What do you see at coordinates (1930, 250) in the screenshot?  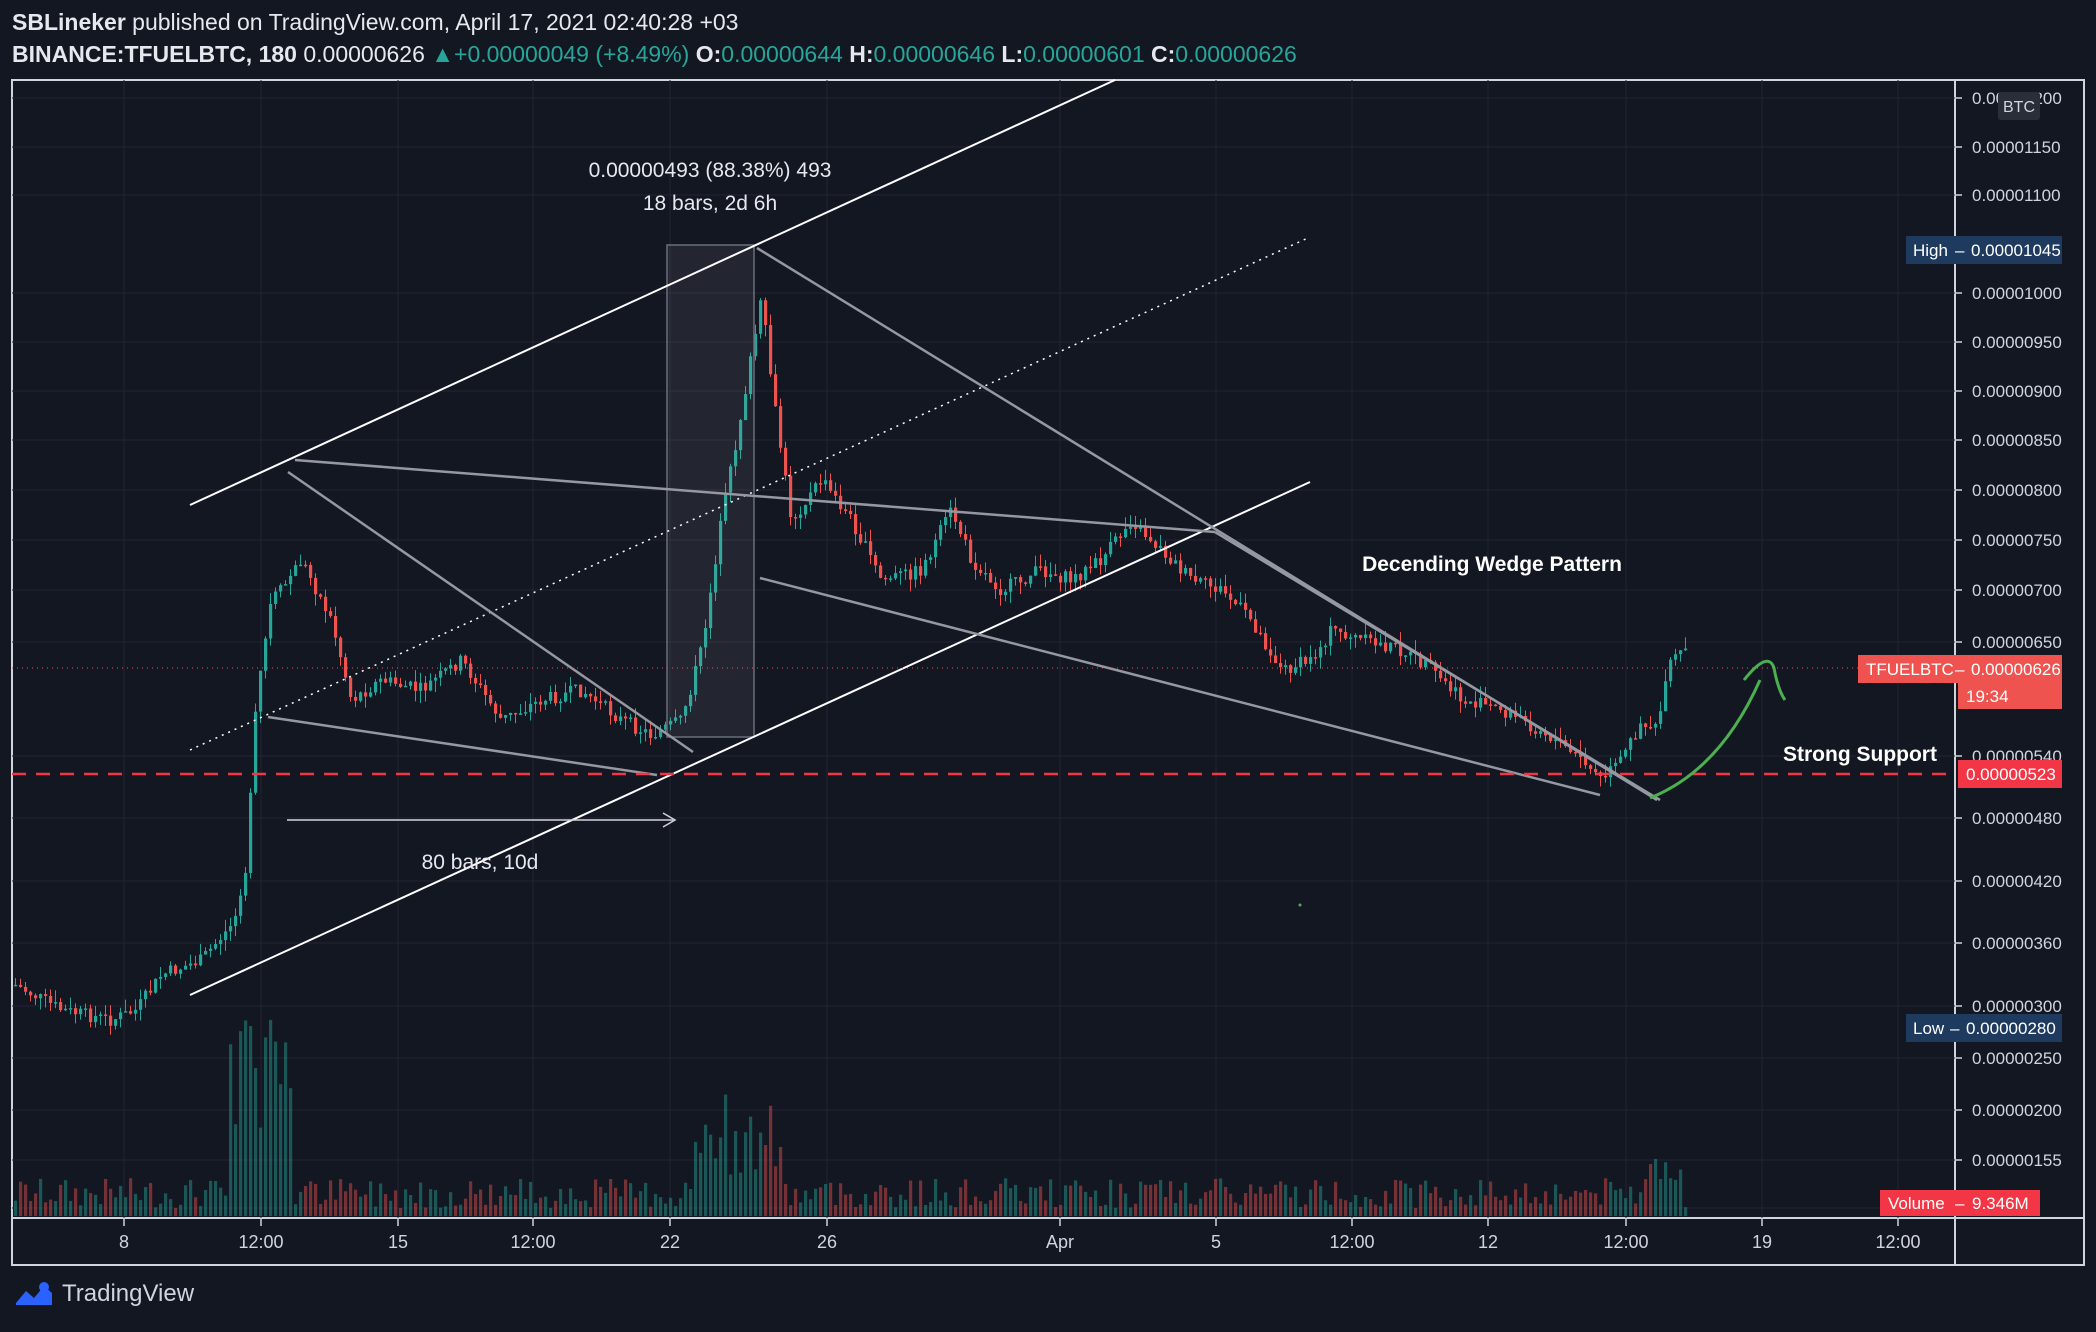 I see `high-badge-label: High` at bounding box center [1930, 250].